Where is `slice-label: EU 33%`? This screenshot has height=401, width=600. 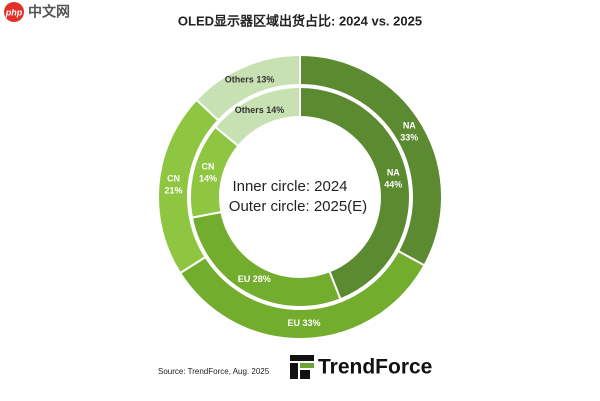
slice-label: EU 33% is located at coordinates (303, 323).